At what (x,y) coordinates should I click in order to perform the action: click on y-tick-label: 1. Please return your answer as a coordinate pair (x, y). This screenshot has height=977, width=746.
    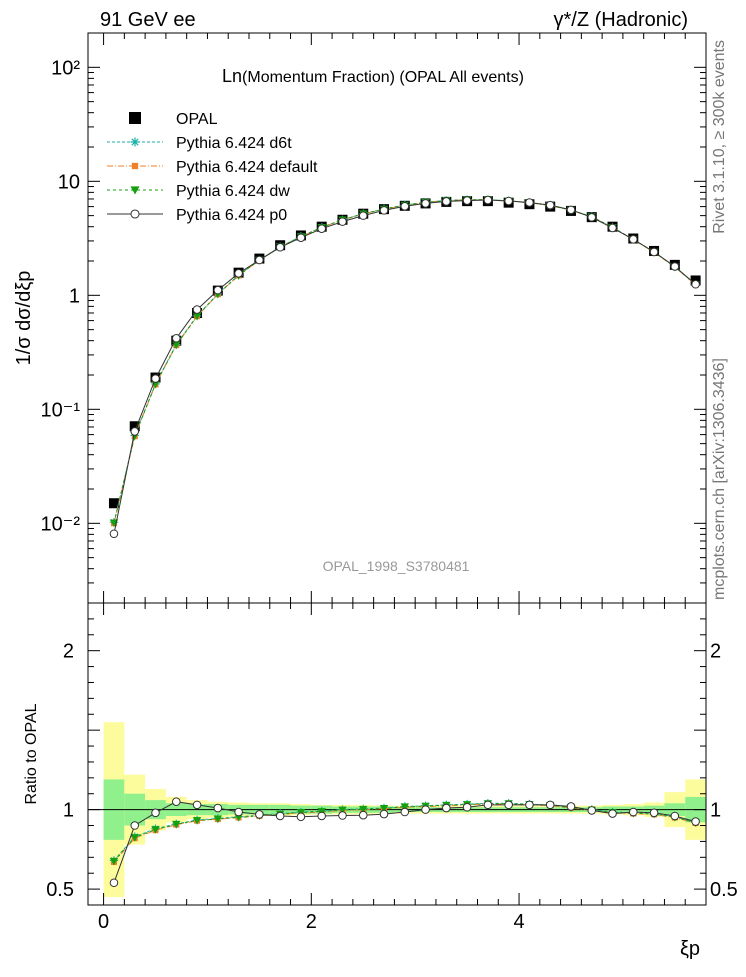
    Looking at the image, I should click on (74, 296).